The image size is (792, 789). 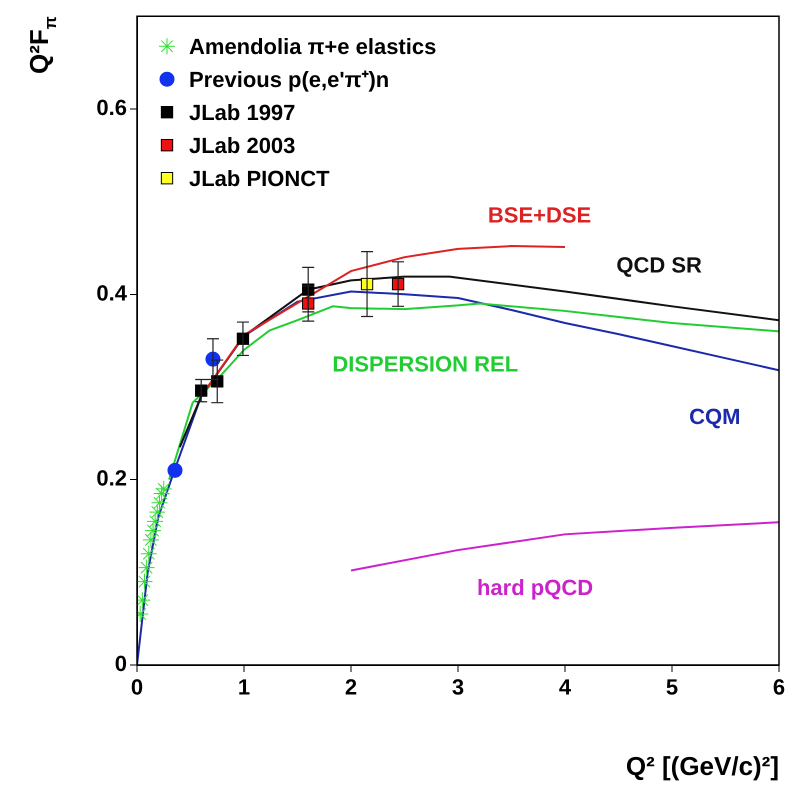 What do you see at coordinates (672, 687) in the screenshot?
I see `x-tick-label: 5` at bounding box center [672, 687].